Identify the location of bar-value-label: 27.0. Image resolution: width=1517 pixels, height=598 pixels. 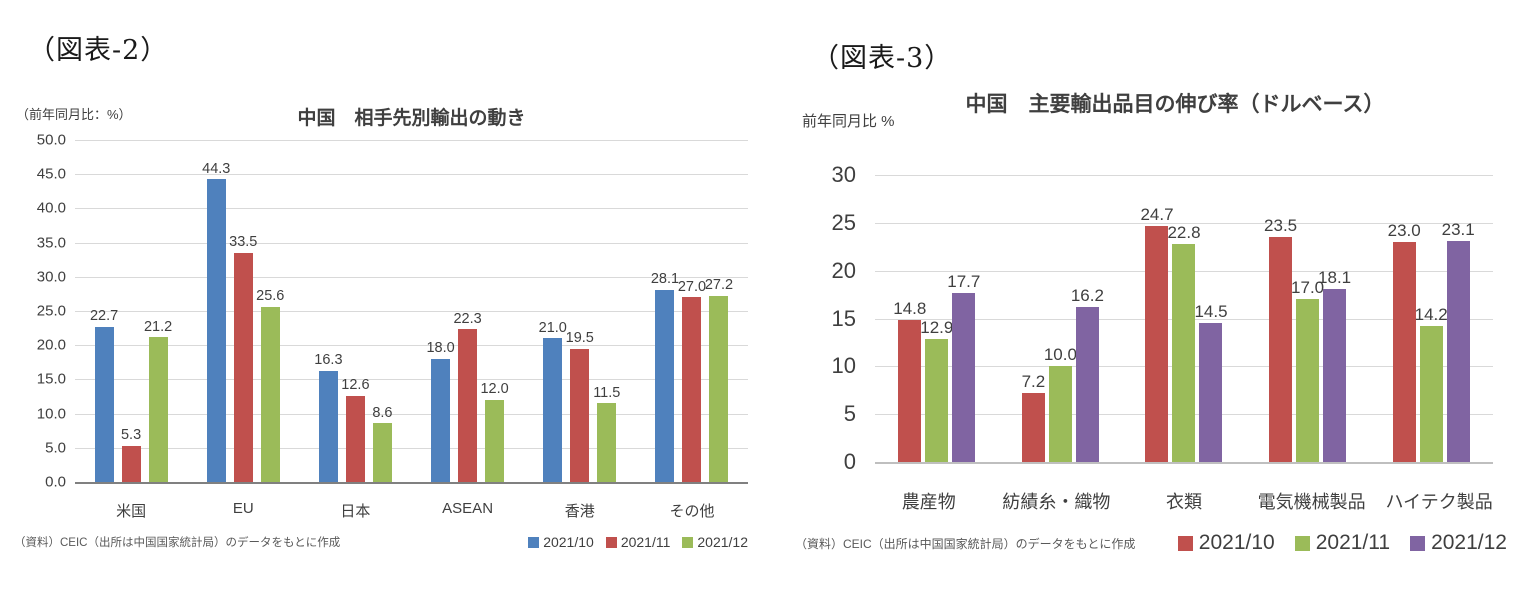
(692, 286).